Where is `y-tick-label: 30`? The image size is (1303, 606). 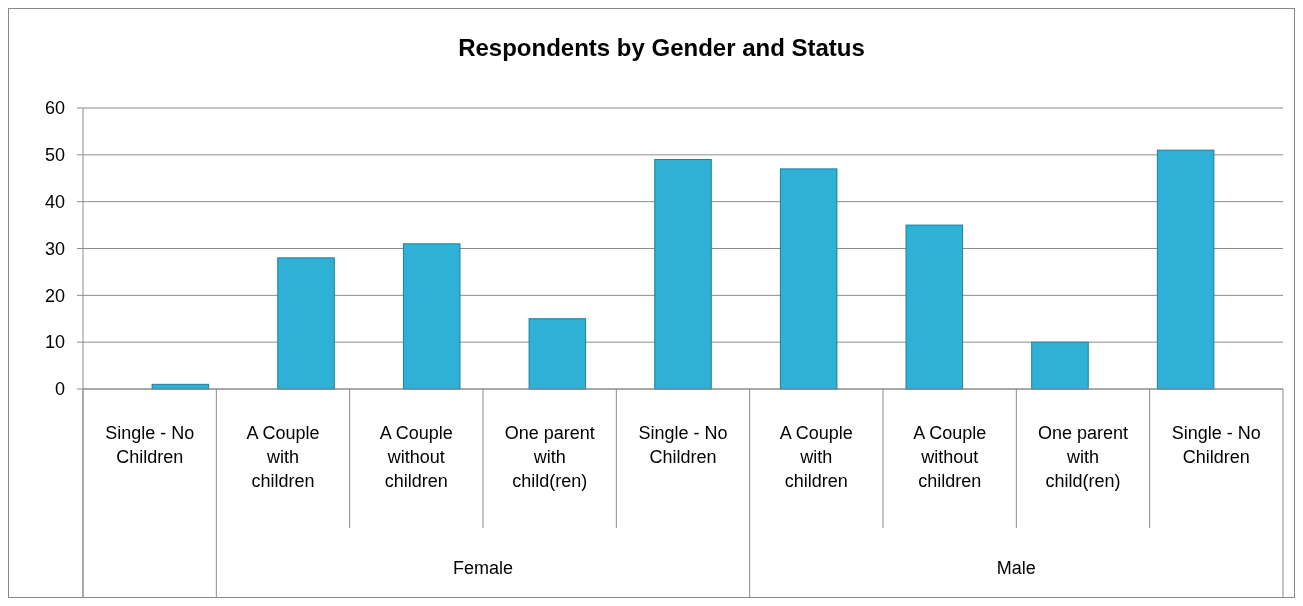
y-tick-label: 30 is located at coordinates (54, 248).